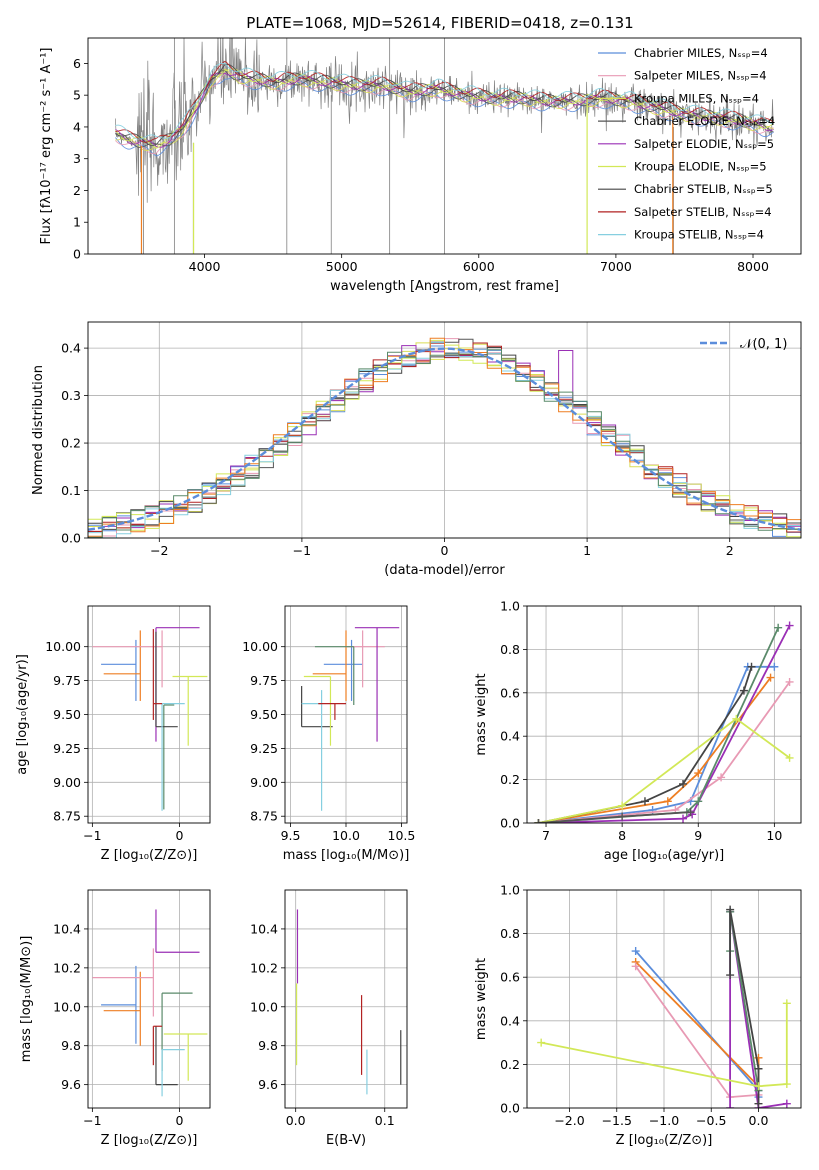 The image size is (819, 1170). What do you see at coordinates (342, 266) in the screenshot?
I see `x-tick-label: 5000` at bounding box center [342, 266].